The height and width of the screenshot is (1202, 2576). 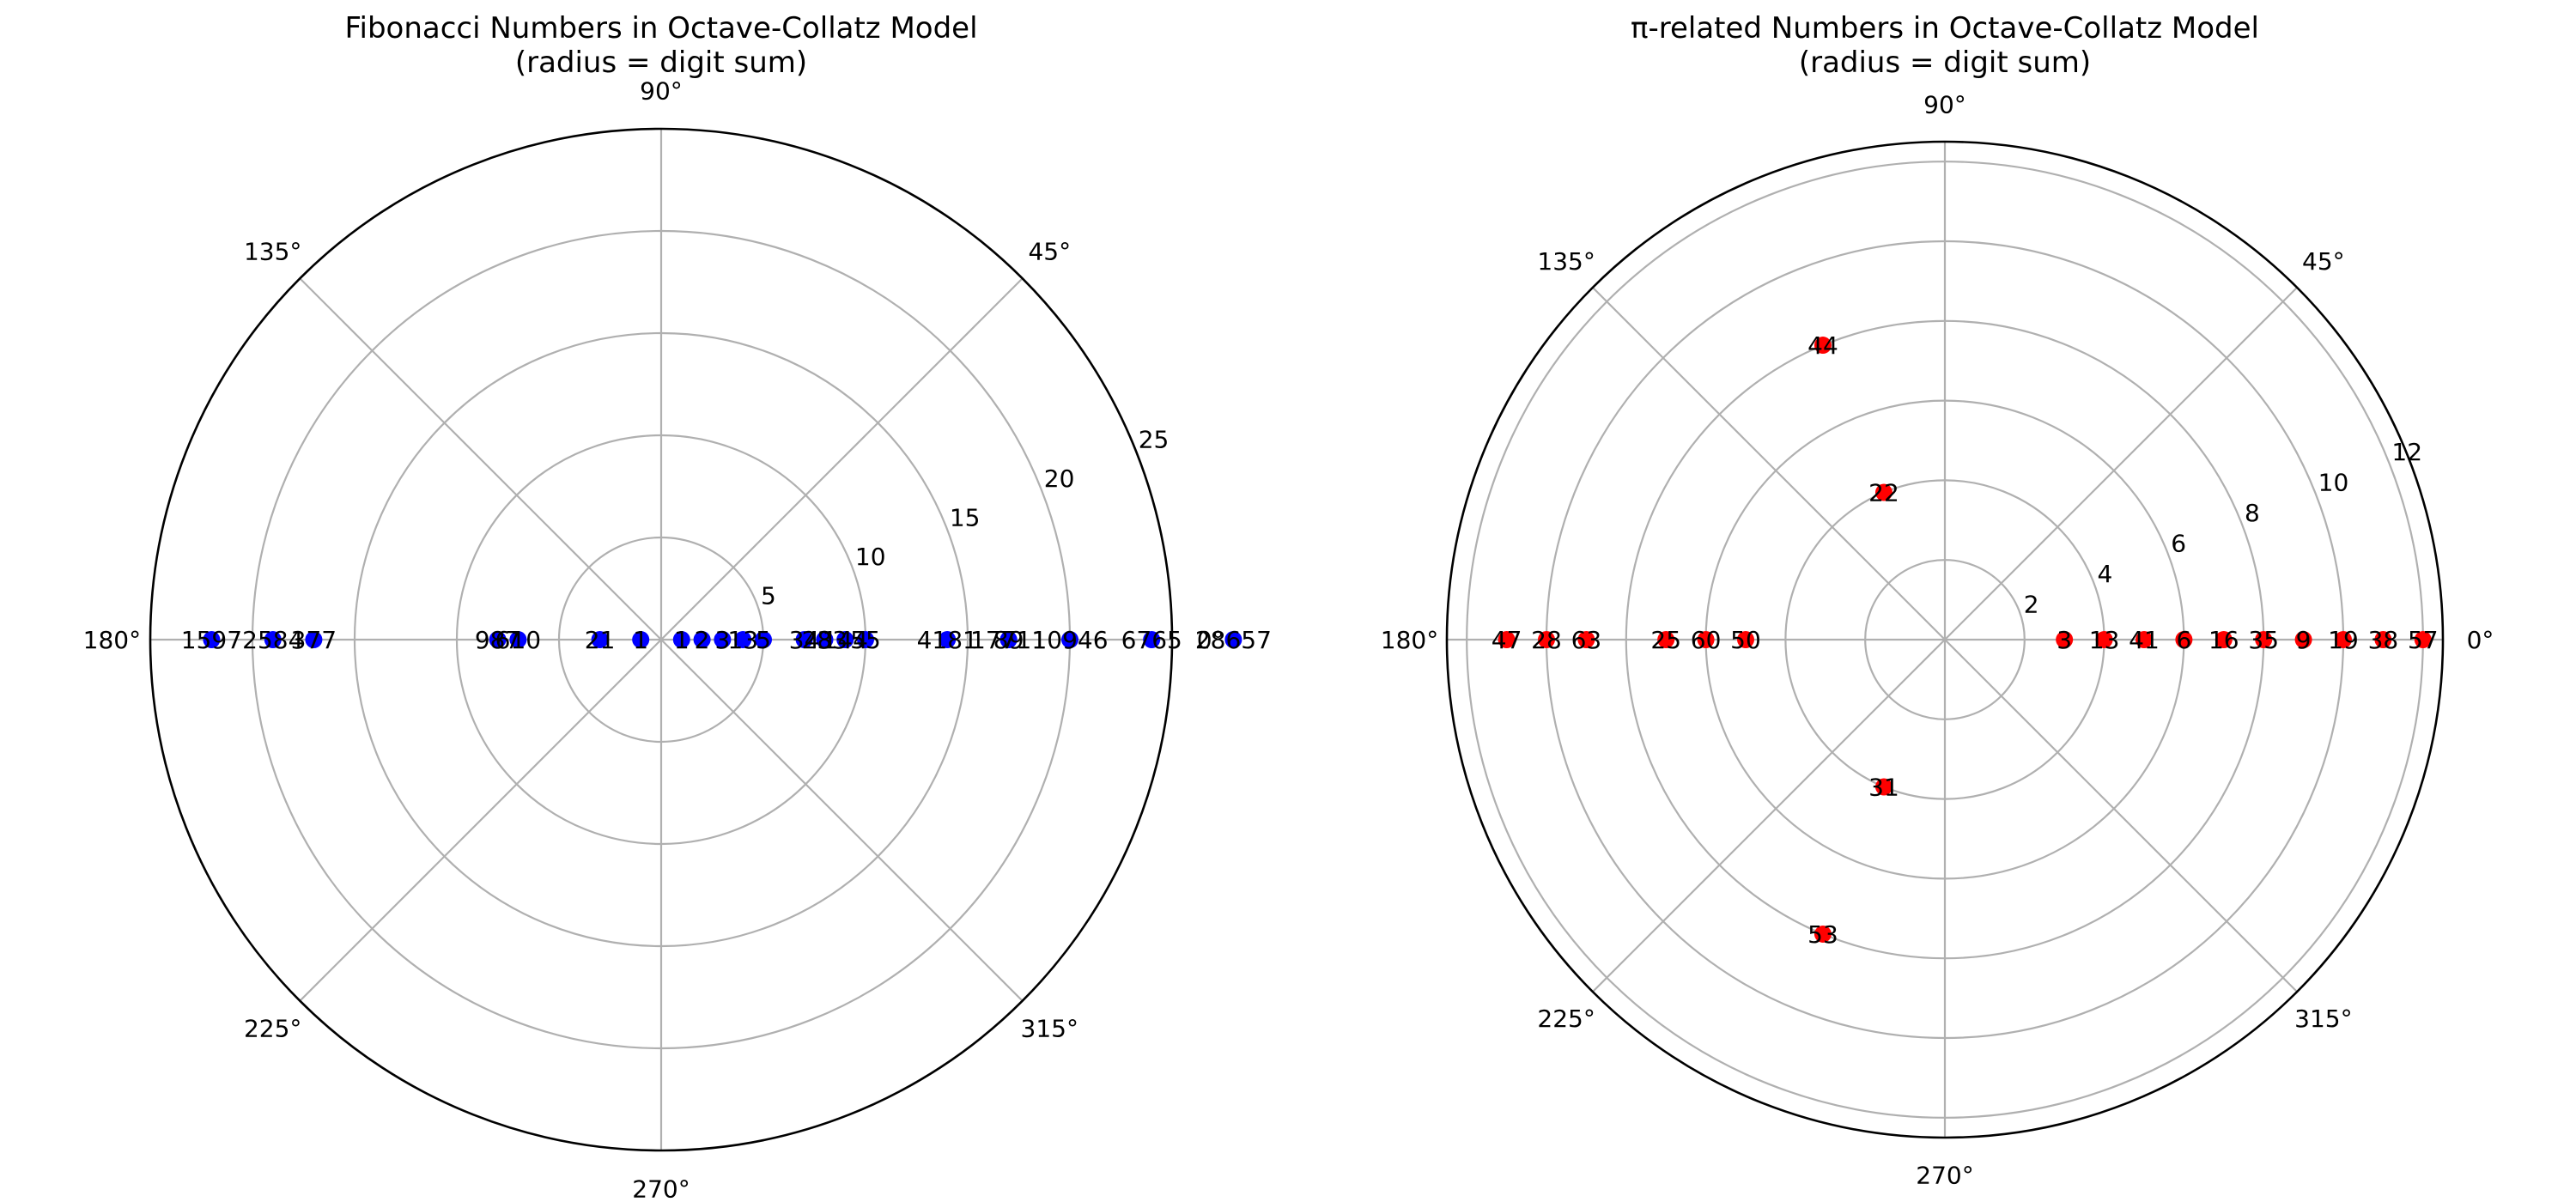 I want to click on point-label: 6765, so click(x=1151, y=640).